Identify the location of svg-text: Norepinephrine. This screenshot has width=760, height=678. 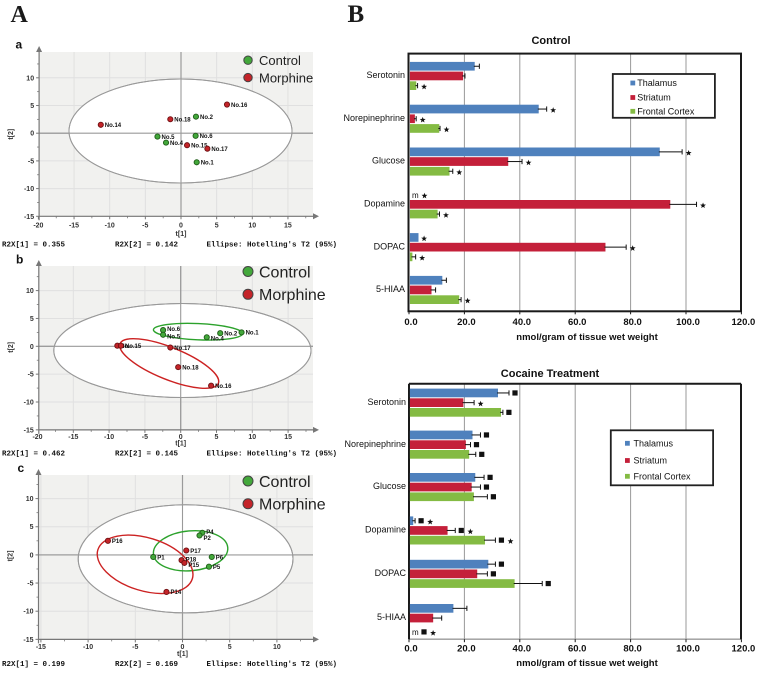
(374, 118).